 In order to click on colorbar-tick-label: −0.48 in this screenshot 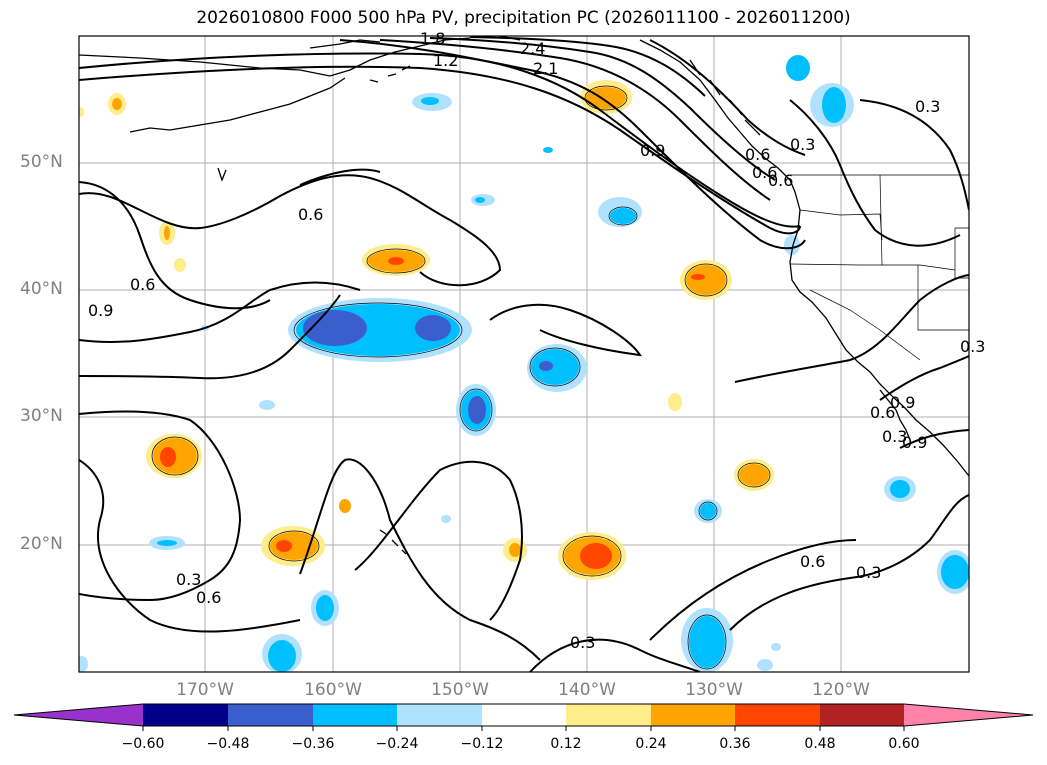, I will do `click(228, 744)`.